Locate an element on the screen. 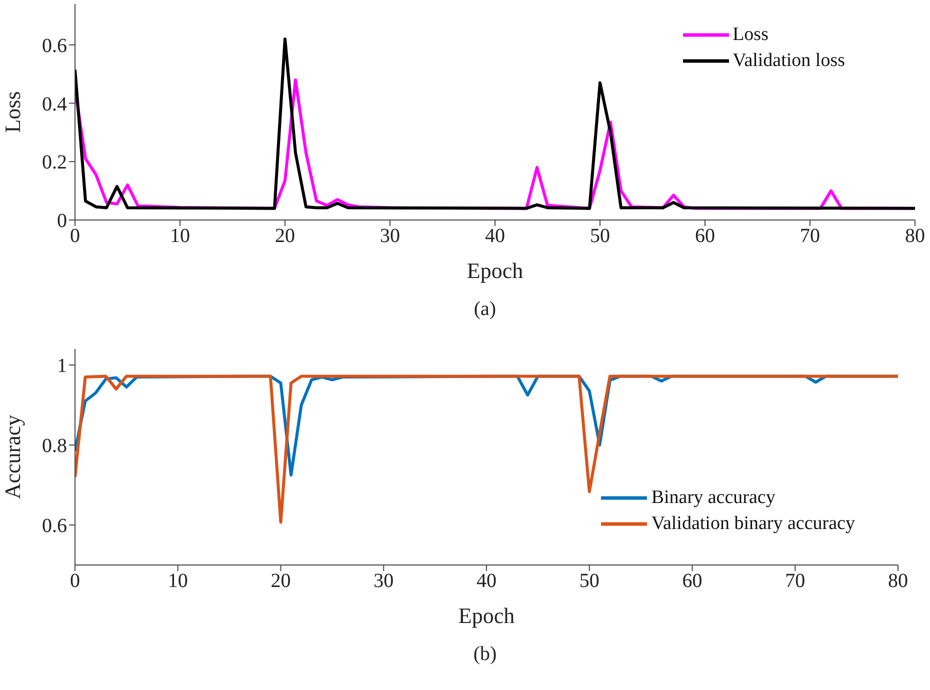 This screenshot has height=690, width=930. y-axis-title: Loss is located at coordinates (12, 112).